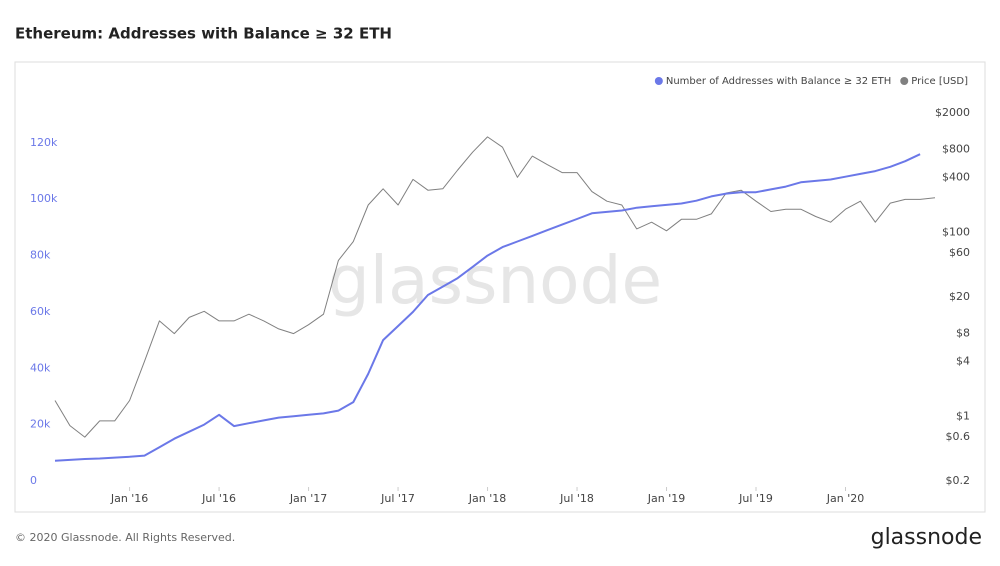  What do you see at coordinates (40, 311) in the screenshot?
I see `y-tick-label: 60k` at bounding box center [40, 311].